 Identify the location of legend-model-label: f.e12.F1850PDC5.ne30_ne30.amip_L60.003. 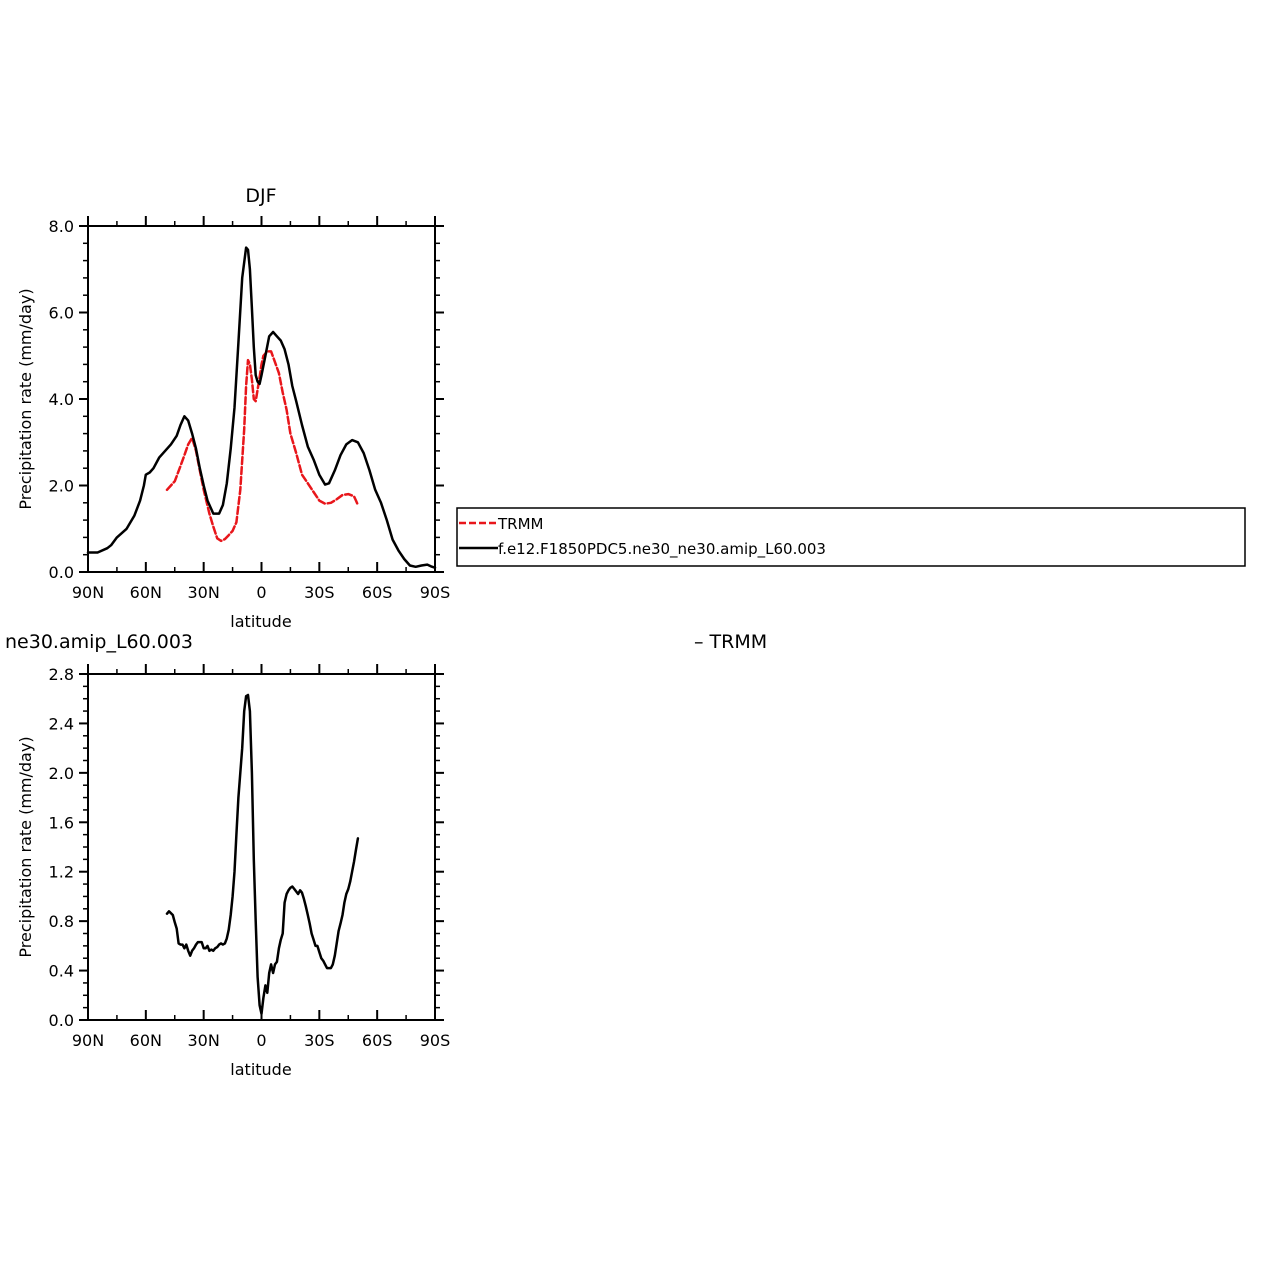
(662, 549).